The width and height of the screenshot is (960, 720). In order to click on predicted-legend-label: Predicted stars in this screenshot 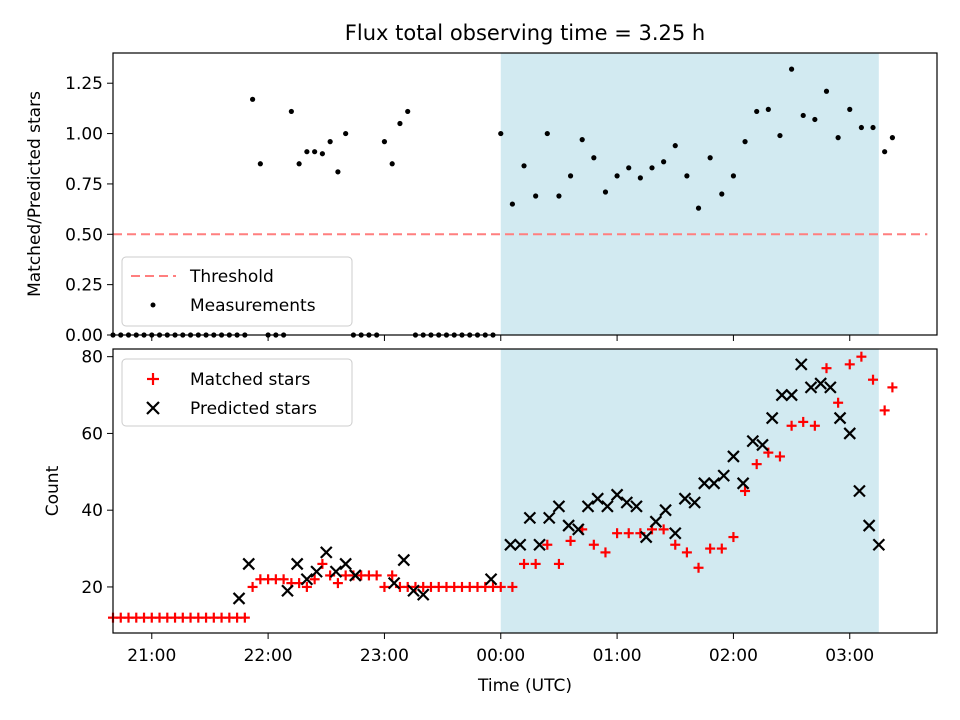, I will do `click(253, 409)`.